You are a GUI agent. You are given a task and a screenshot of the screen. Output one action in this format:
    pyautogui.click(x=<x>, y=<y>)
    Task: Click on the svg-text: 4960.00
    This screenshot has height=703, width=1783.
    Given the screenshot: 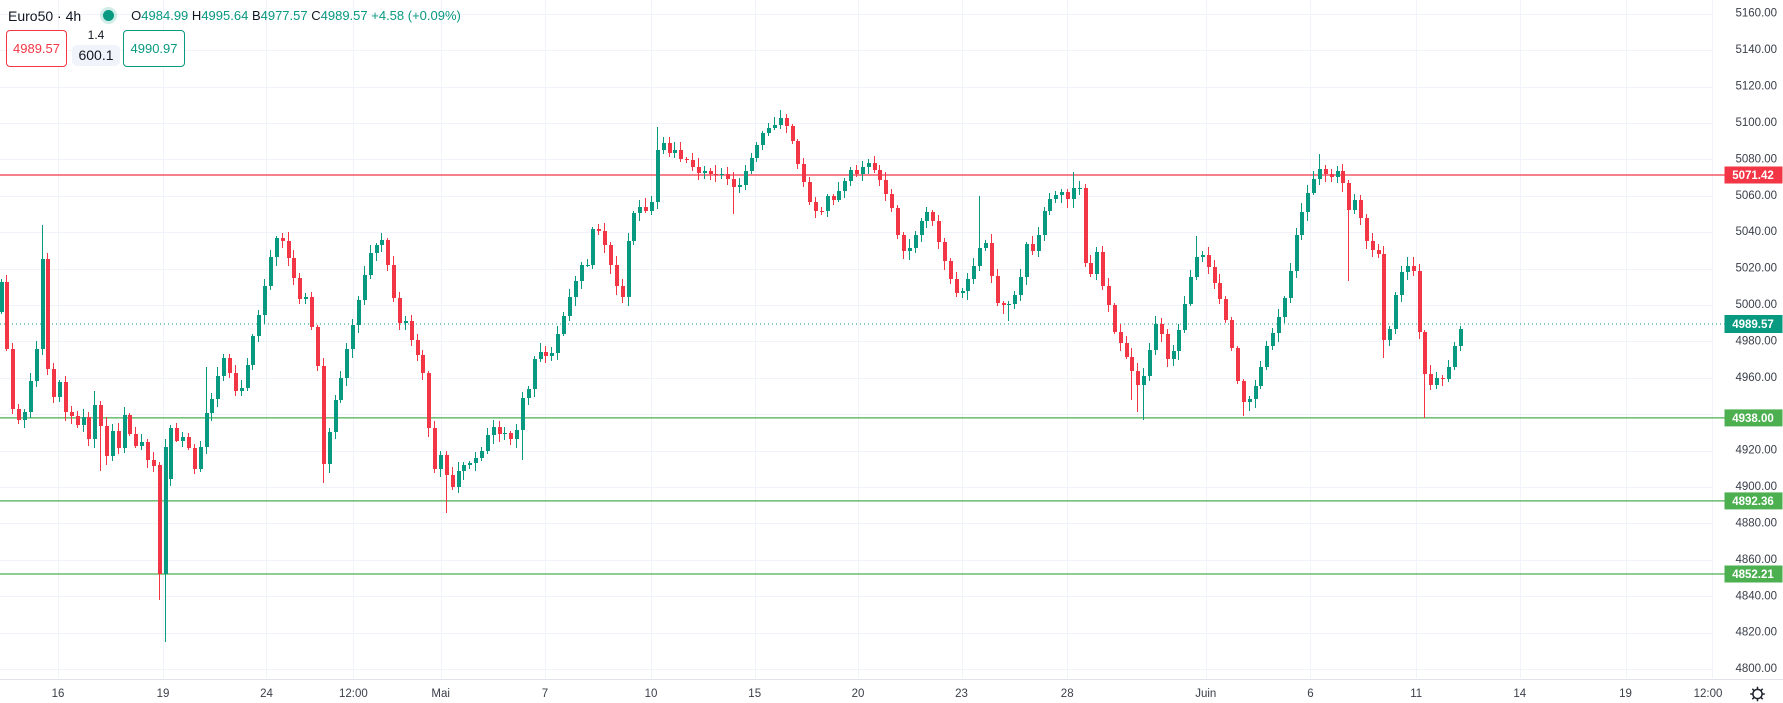 What is the action you would take?
    pyautogui.click(x=1757, y=378)
    